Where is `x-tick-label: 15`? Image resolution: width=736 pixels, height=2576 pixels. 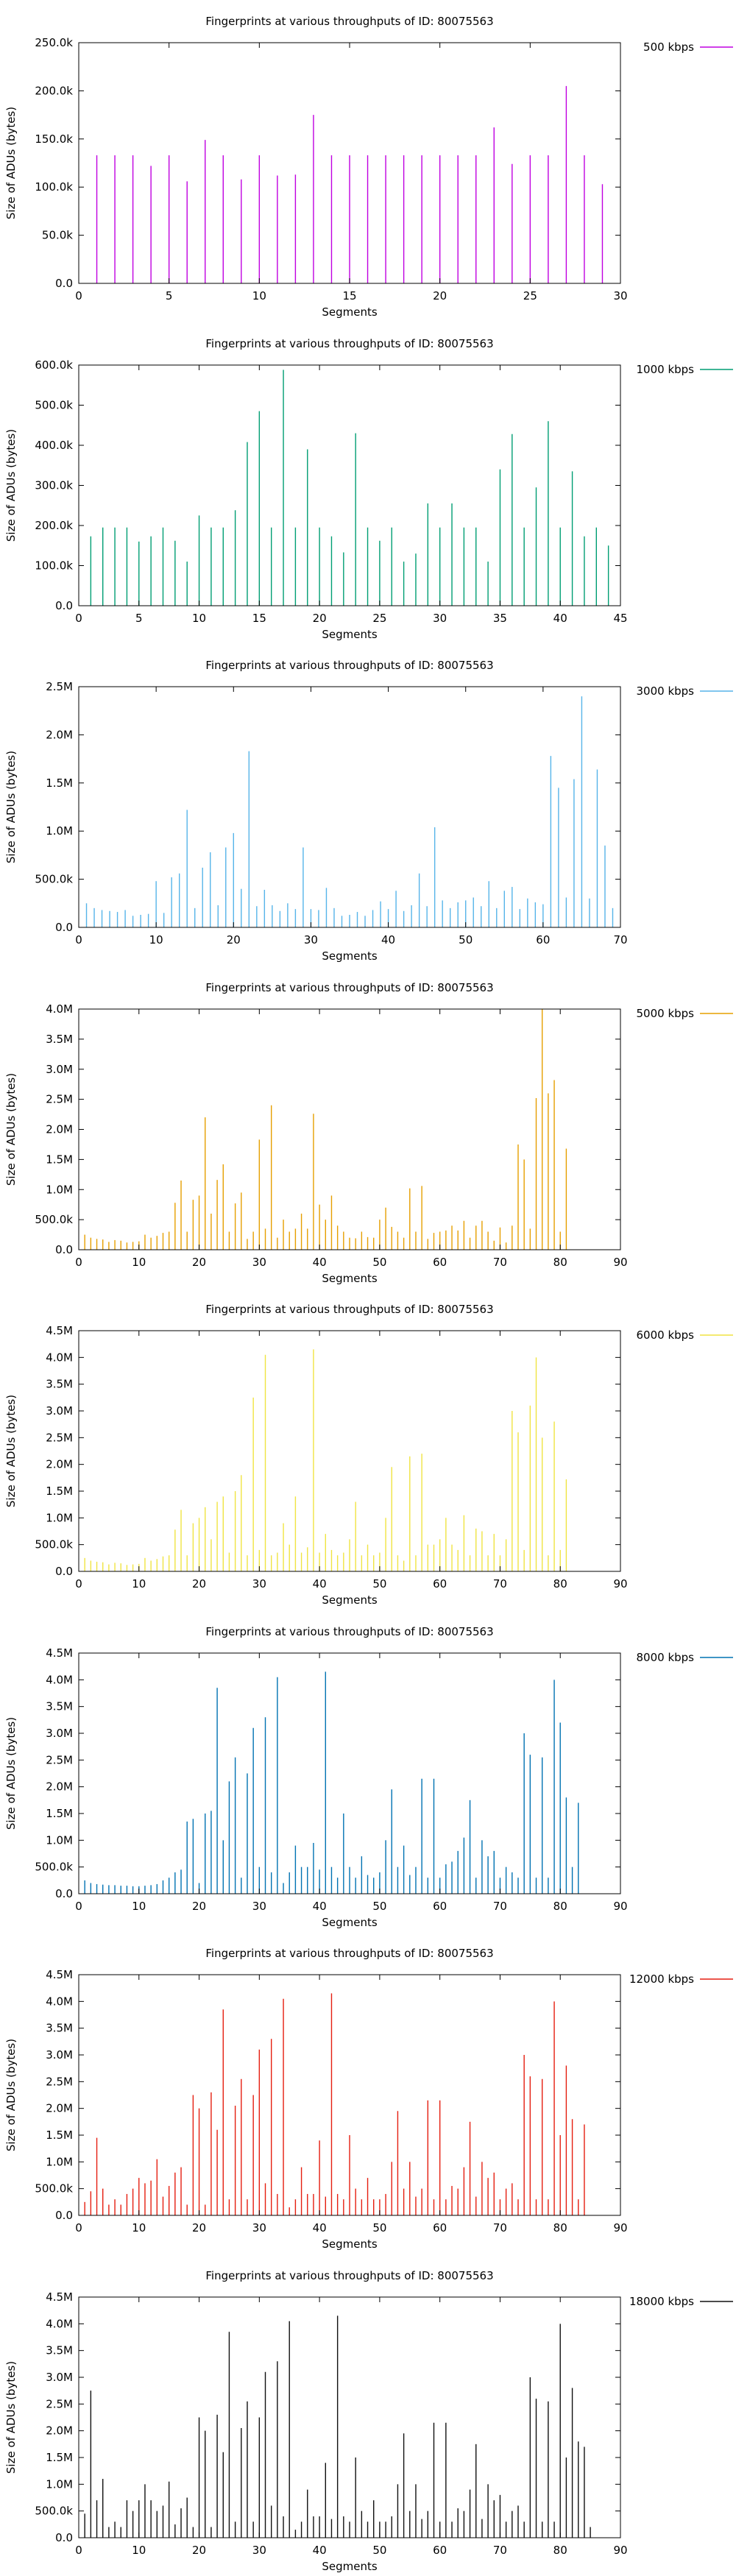
x-tick-label: 15 is located at coordinates (259, 618).